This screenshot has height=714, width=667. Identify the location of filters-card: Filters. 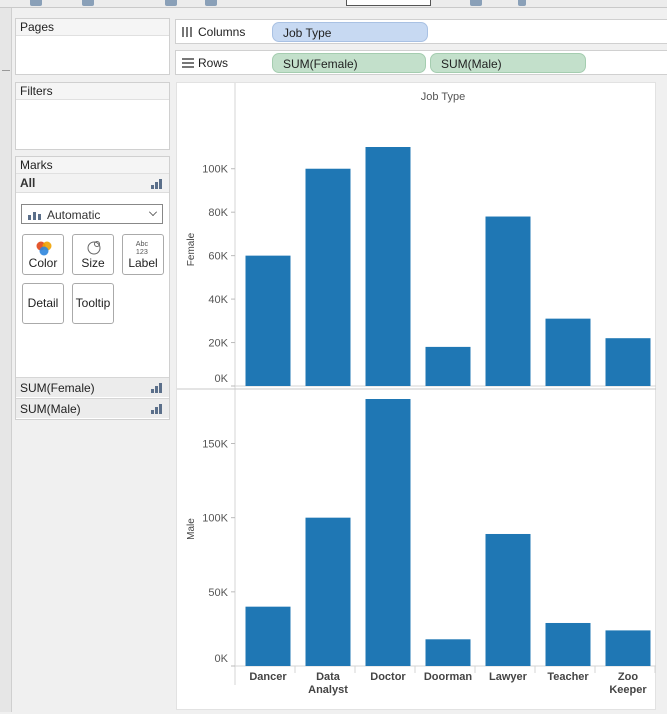
(92, 116).